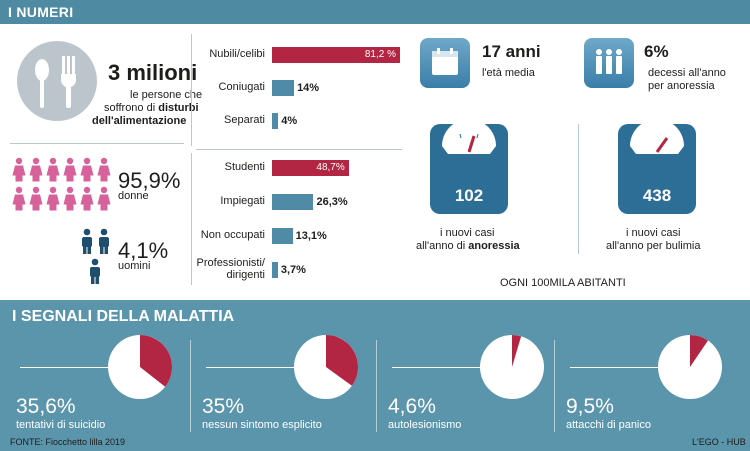 The height and width of the screenshot is (451, 750). What do you see at coordinates (469, 169) in the screenshot?
I see `scale-anorexia` at bounding box center [469, 169].